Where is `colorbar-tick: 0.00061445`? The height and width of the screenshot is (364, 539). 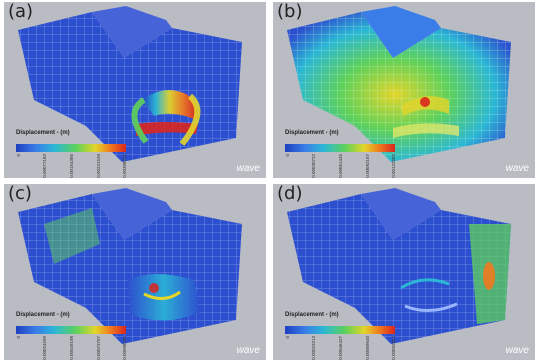 colorbar-tick: 0.00061445 is located at coordinates (340, 166).